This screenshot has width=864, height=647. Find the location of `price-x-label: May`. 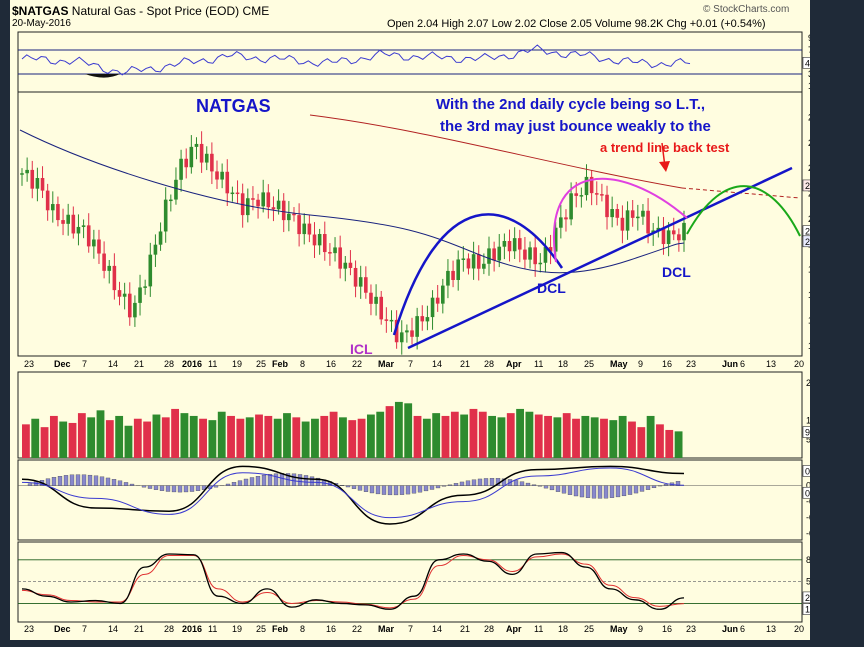

price-x-label: May is located at coordinates (619, 364).